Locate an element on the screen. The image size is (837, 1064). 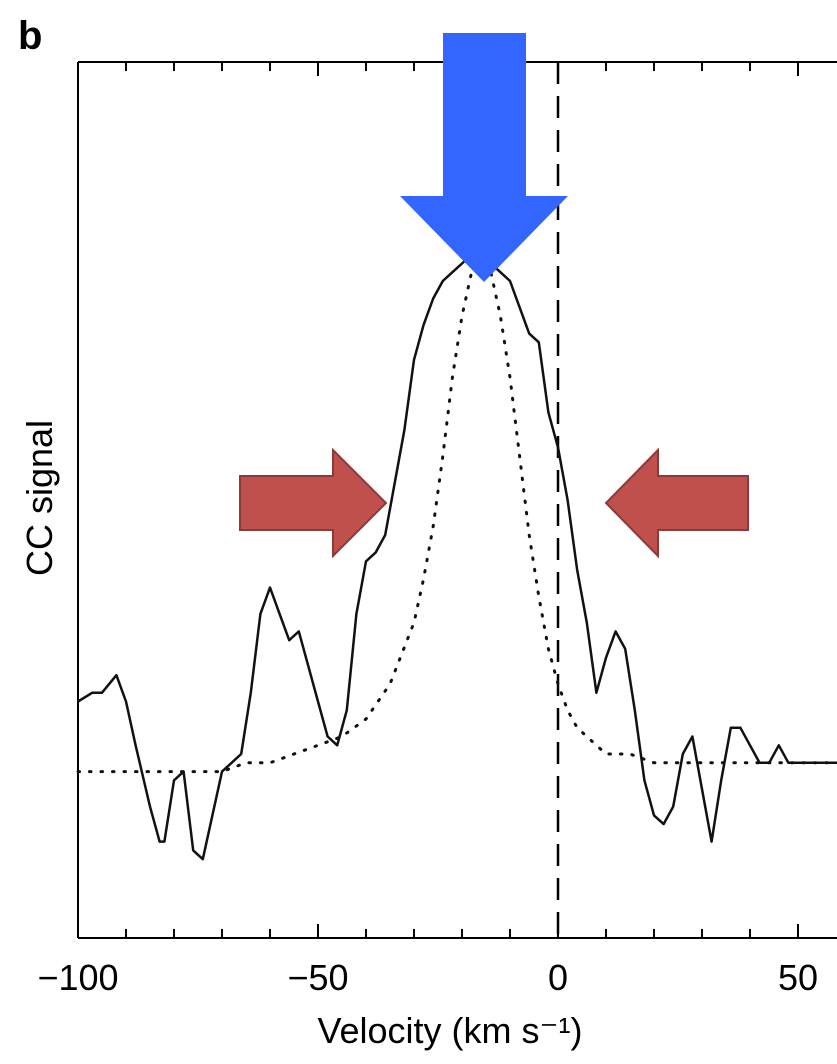
red-left-arrow is located at coordinates (676, 503).